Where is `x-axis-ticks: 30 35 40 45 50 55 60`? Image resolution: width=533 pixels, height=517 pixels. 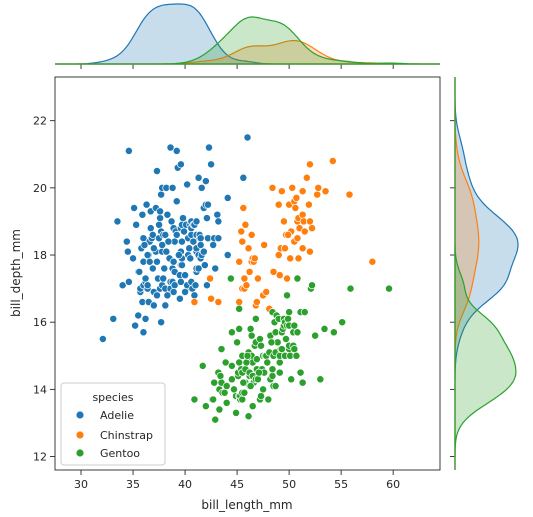
x-axis-ticks: 30 35 40 45 50 55 60 is located at coordinates (237, 480).